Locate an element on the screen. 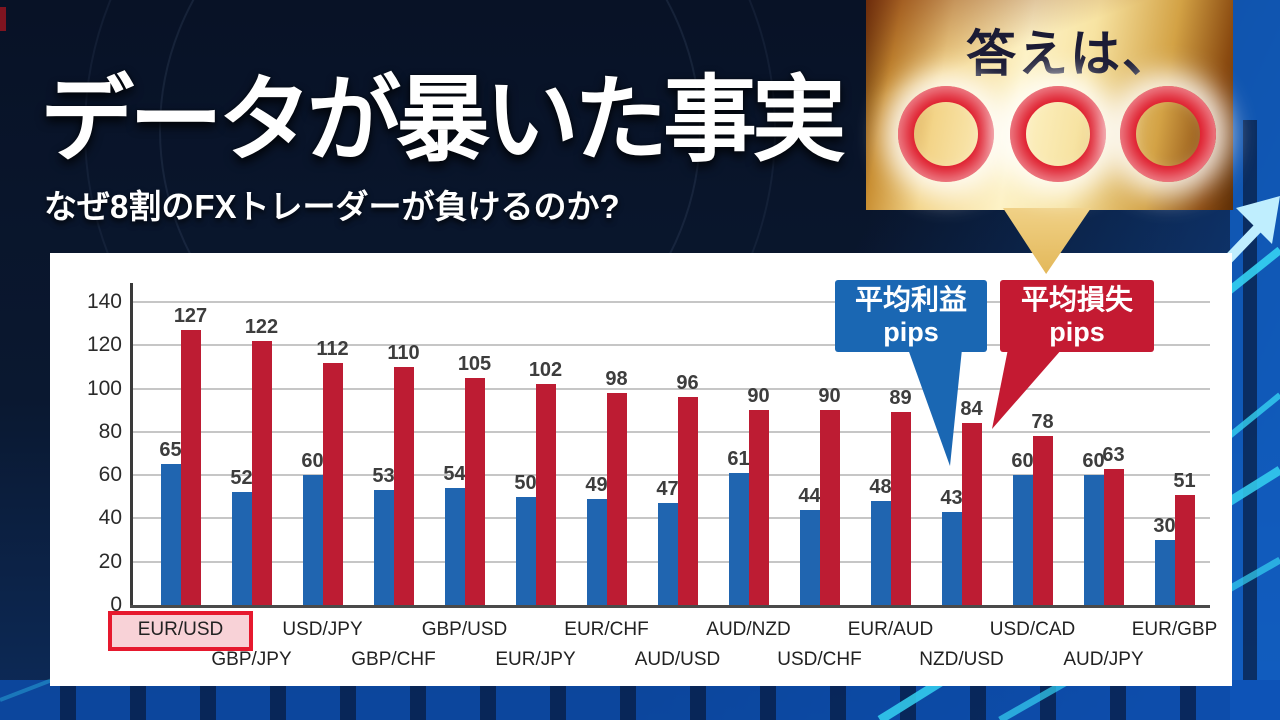 Image resolution: width=1280 pixels, height=720 pixels. bar-value-label: 84 is located at coordinates (971, 409).